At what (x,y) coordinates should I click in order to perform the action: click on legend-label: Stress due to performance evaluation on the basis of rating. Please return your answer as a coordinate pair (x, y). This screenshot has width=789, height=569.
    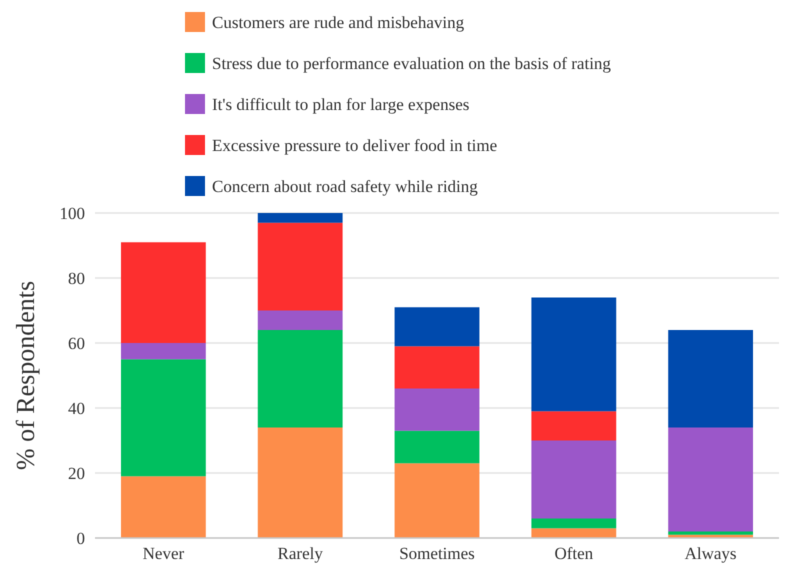
    Looking at the image, I should click on (412, 63).